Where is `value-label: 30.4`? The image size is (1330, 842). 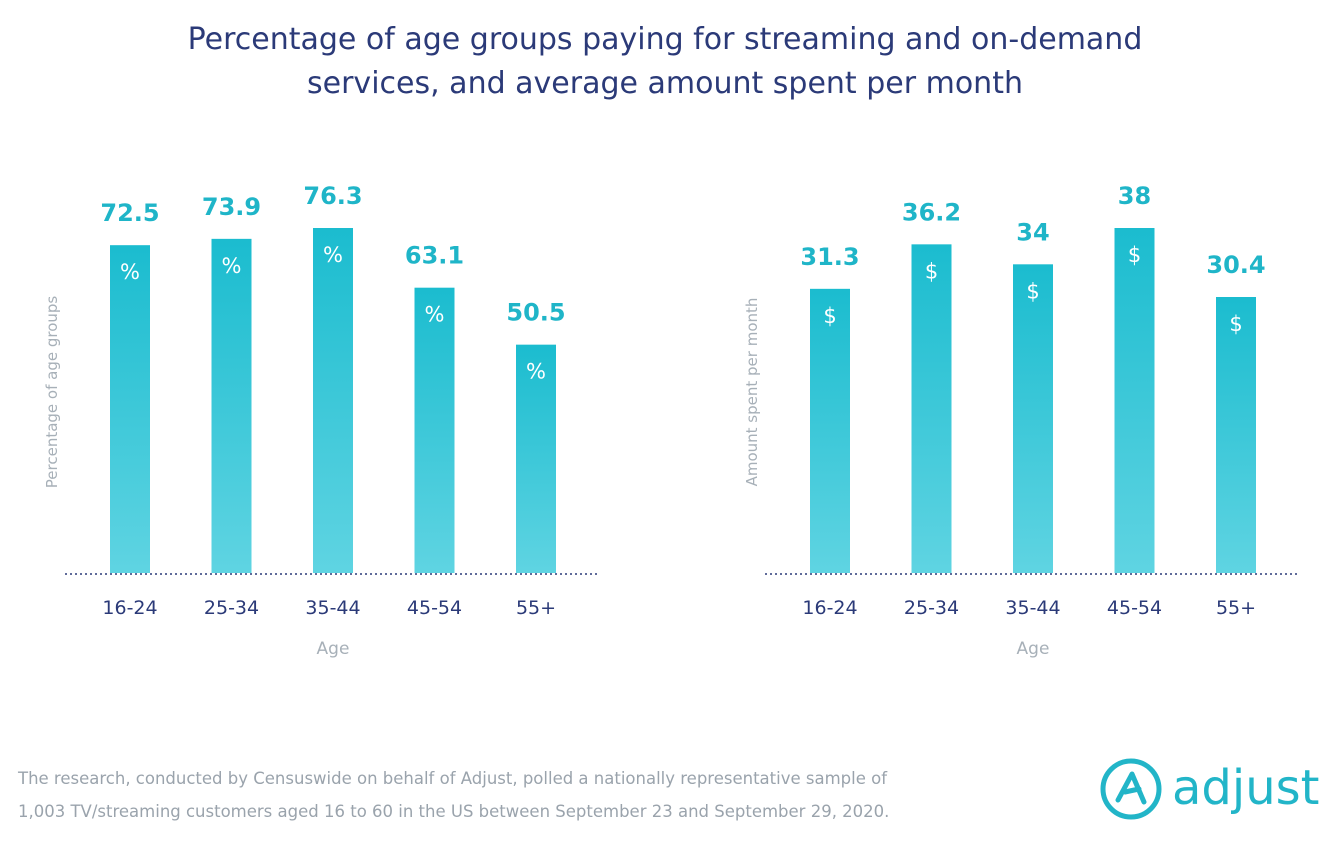 value-label: 30.4 is located at coordinates (1235, 265).